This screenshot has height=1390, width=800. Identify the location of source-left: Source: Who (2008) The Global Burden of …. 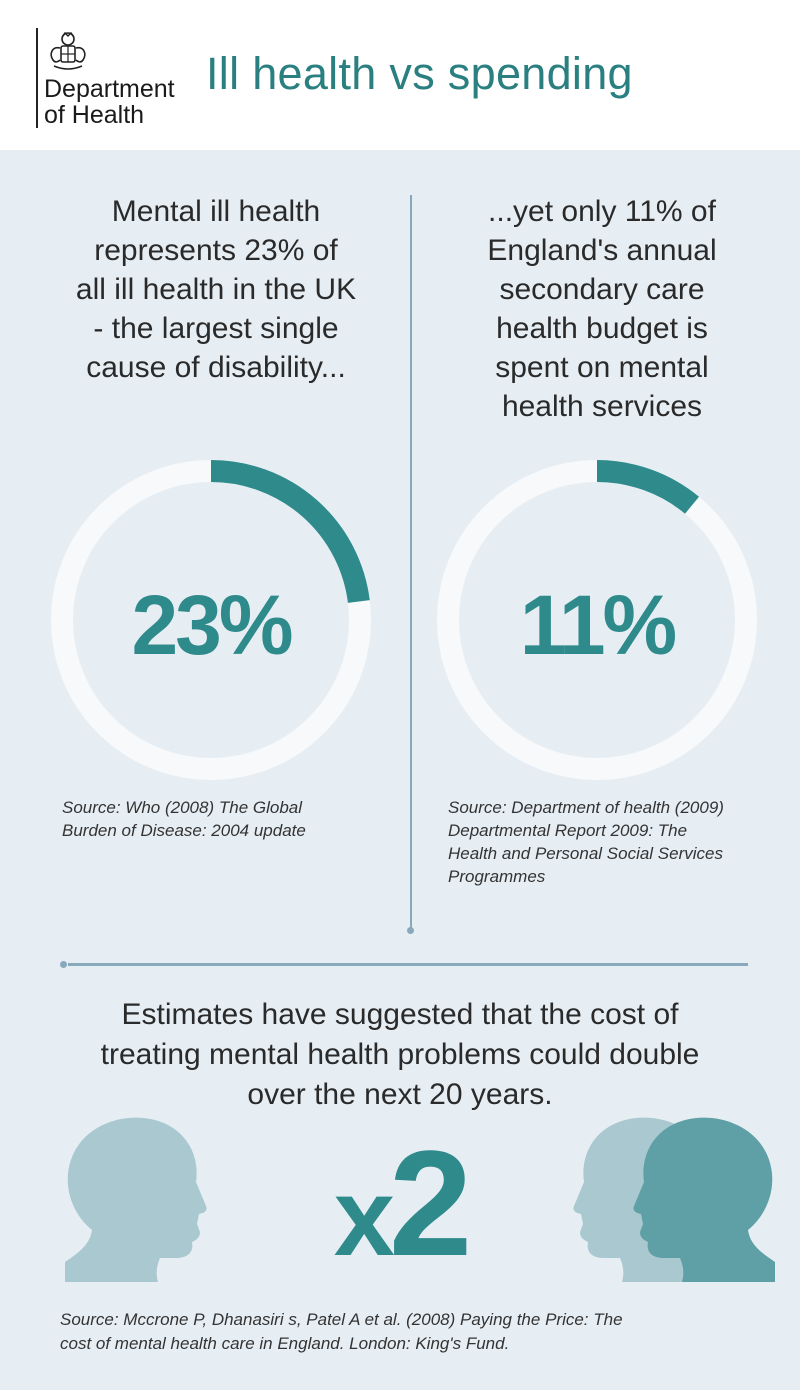
(184, 819).